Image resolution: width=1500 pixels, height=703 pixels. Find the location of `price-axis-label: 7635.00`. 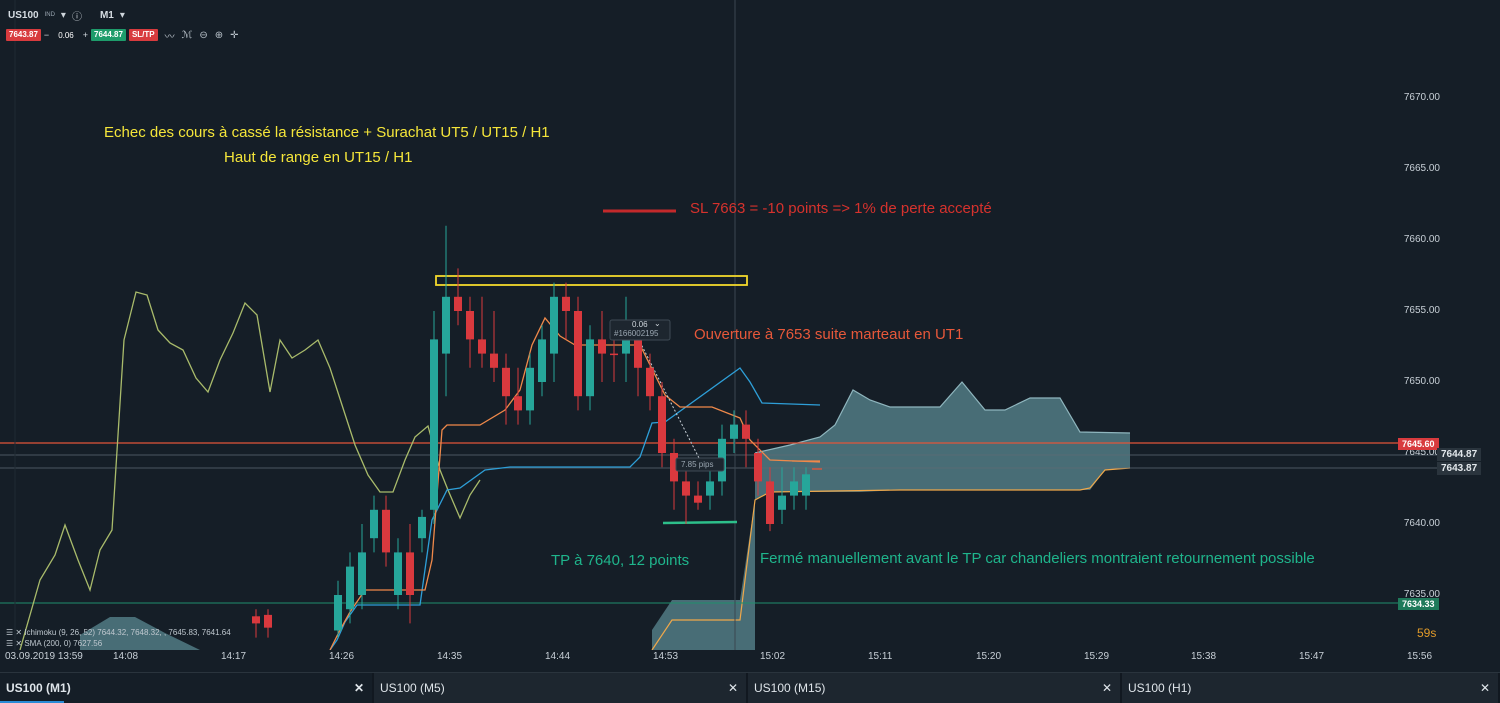

price-axis-label: 7635.00 is located at coordinates (1421, 594).